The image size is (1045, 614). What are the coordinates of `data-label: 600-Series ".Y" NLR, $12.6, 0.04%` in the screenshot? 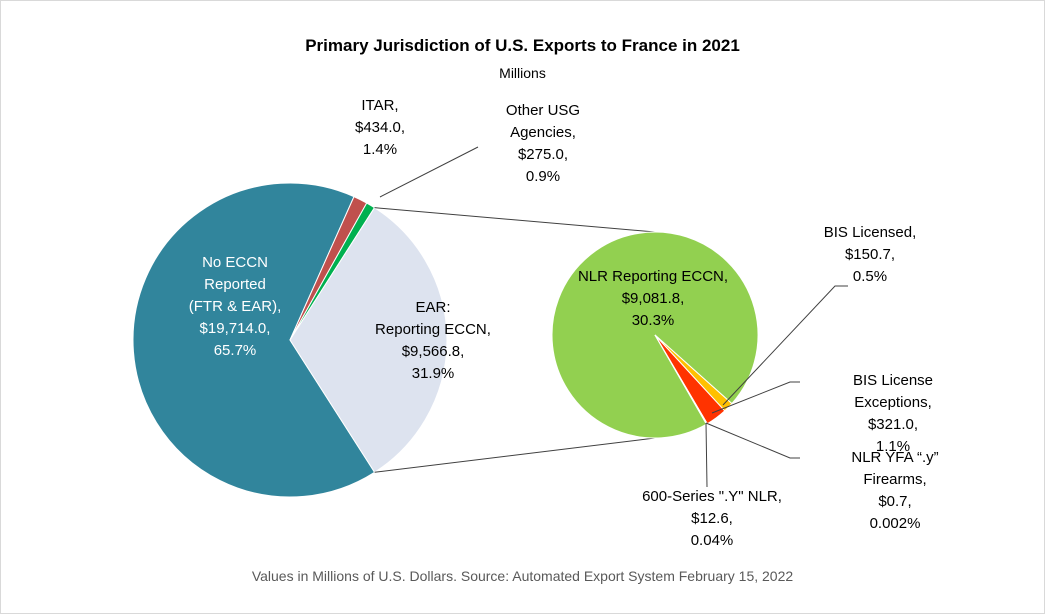 It's located at (712, 519).